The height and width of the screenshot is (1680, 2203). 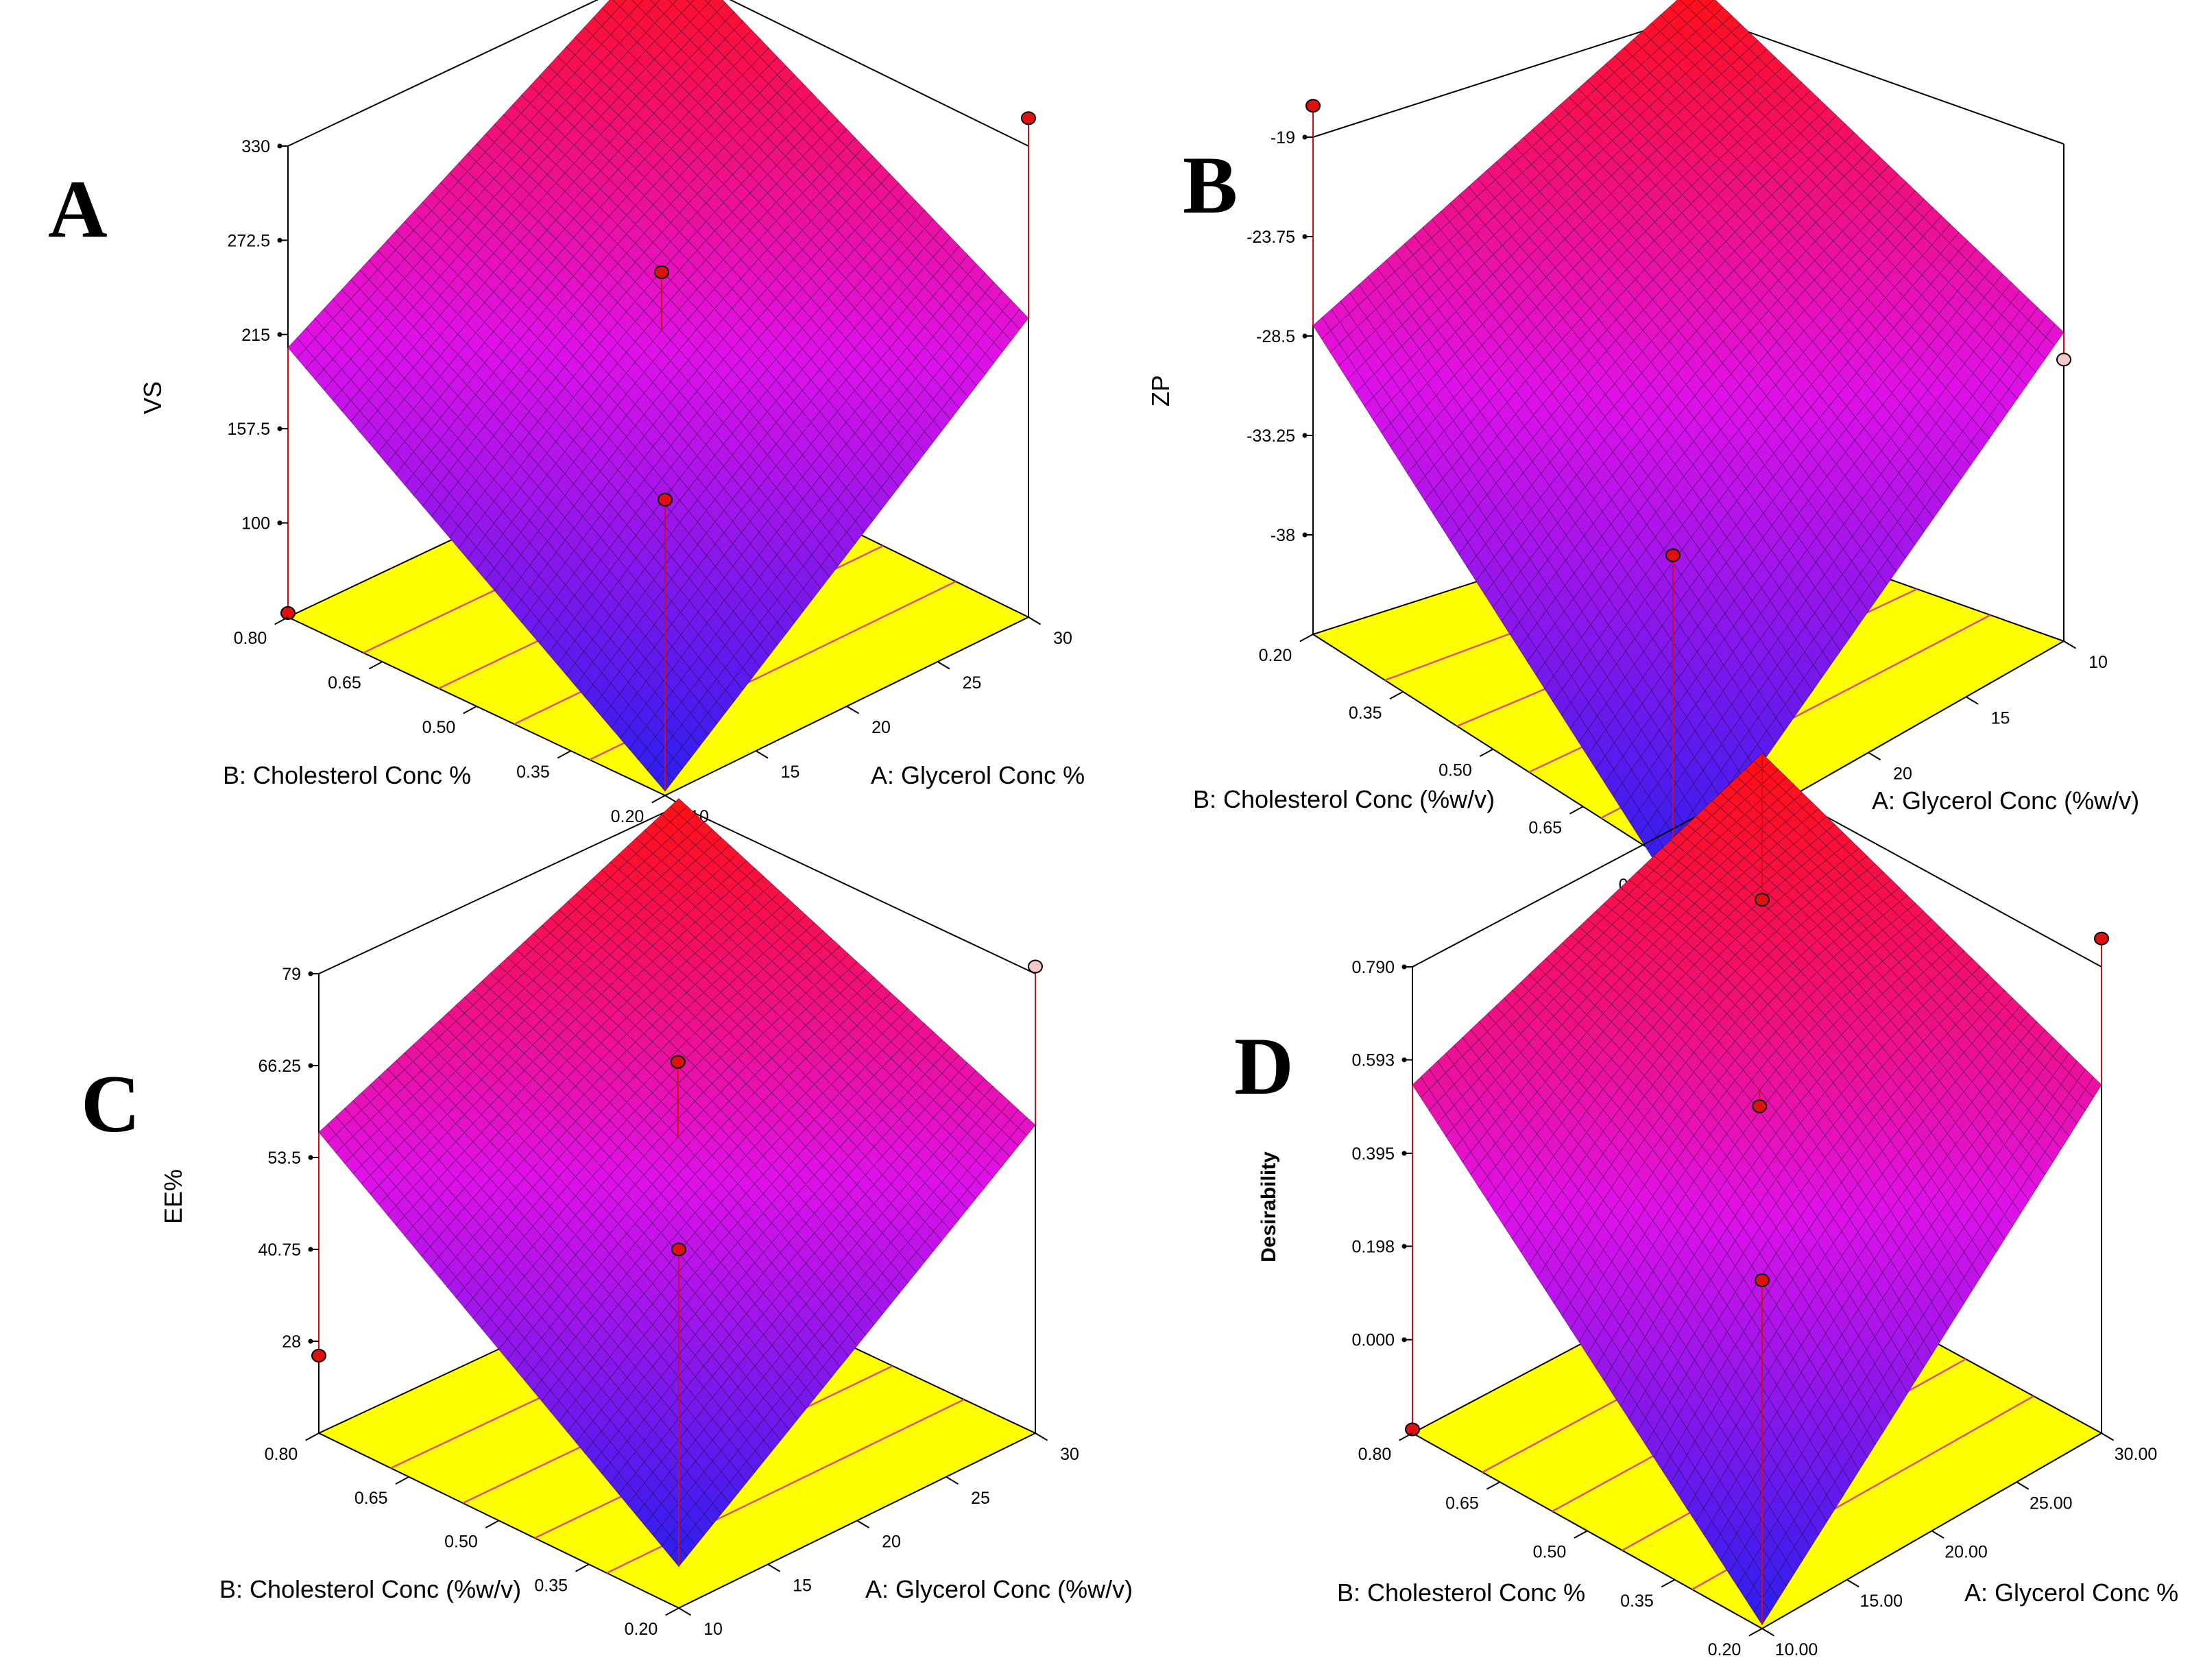 What do you see at coordinates (255, 523) in the screenshot?
I see `z-tick-label: 100` at bounding box center [255, 523].